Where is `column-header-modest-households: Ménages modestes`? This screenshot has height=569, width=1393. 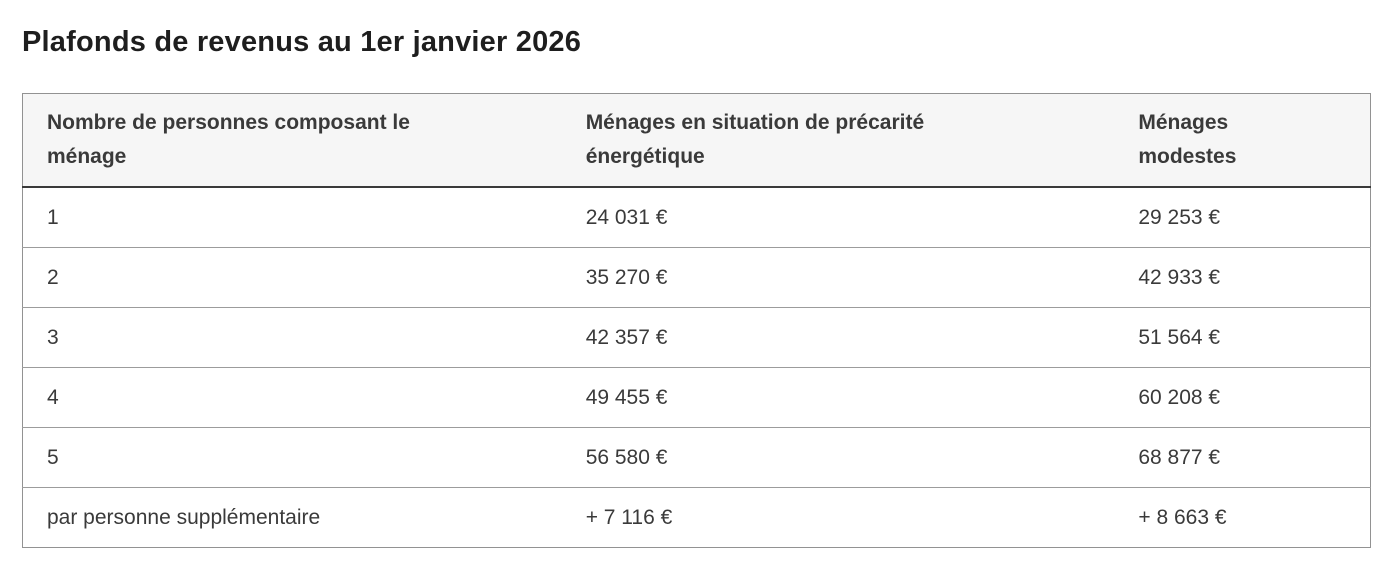
column-header-modest-households: Ménages modestes is located at coordinates (1242, 140).